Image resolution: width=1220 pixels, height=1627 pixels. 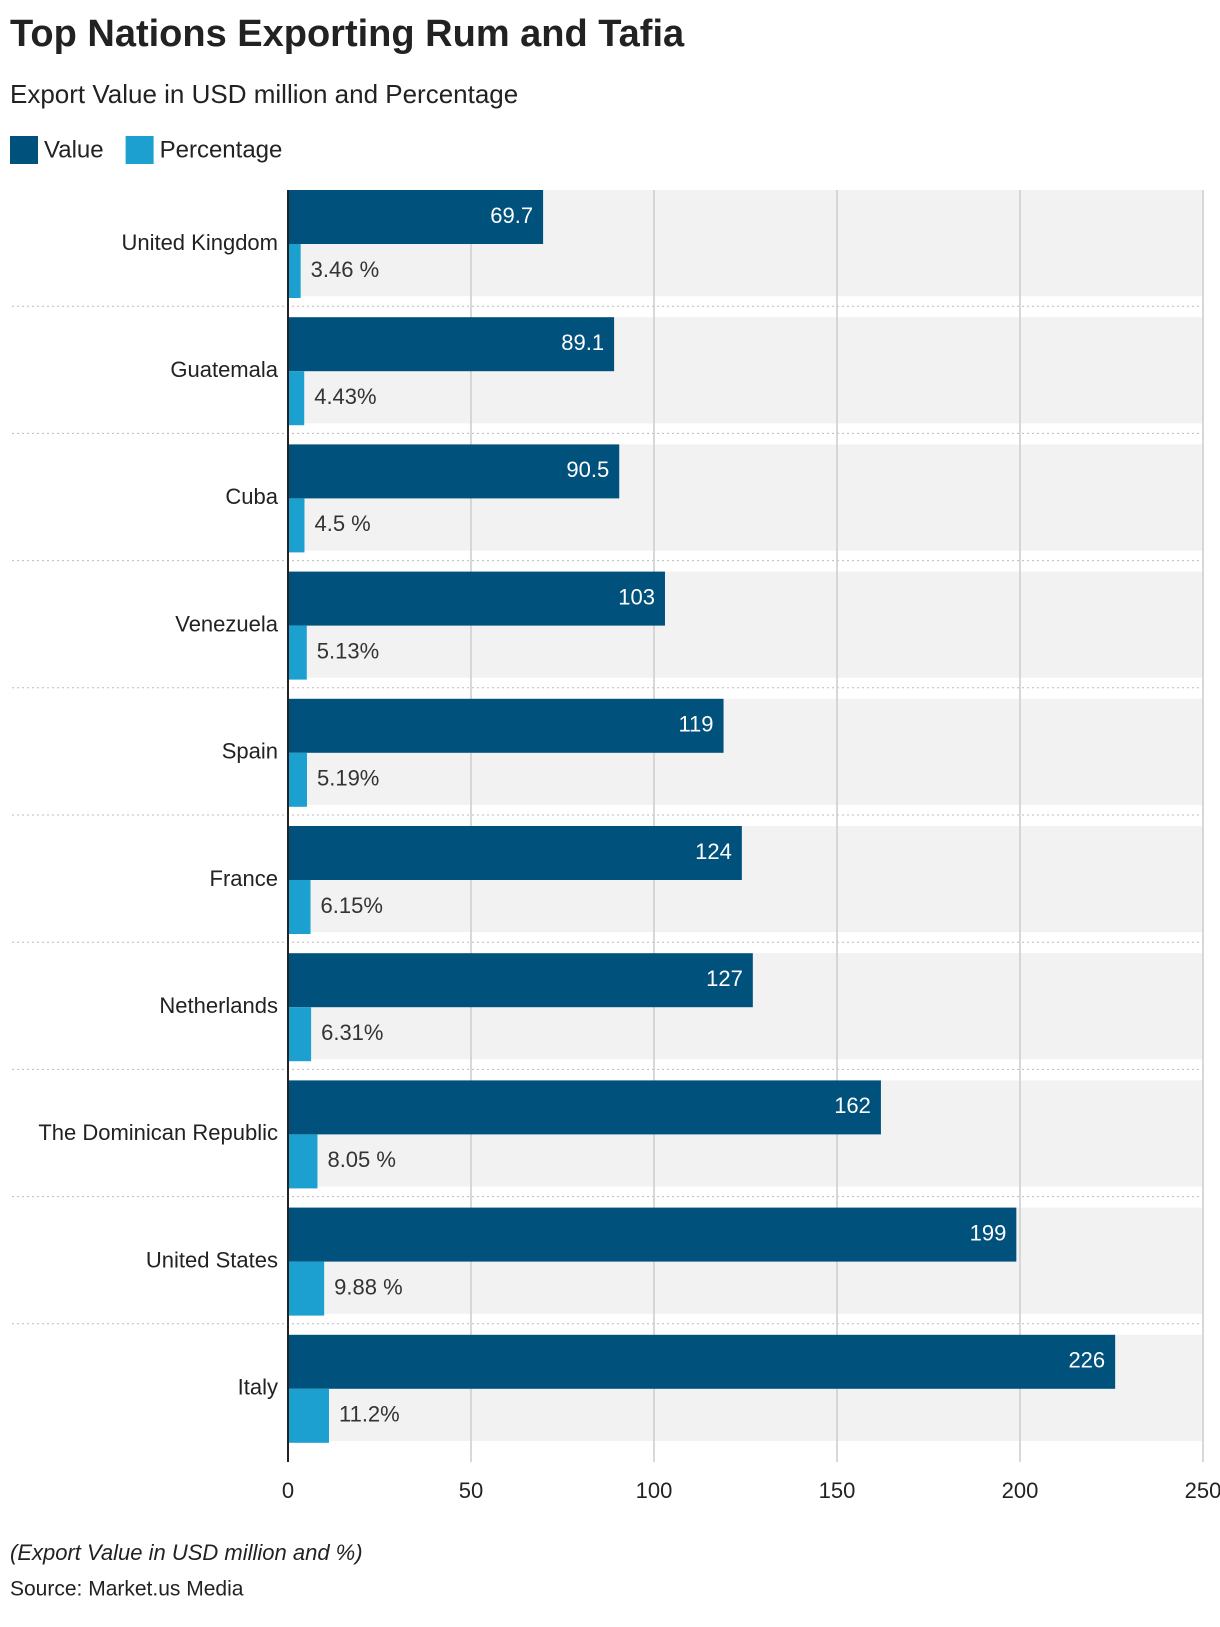 I want to click on data-label: 6.31%, so click(x=352, y=1032).